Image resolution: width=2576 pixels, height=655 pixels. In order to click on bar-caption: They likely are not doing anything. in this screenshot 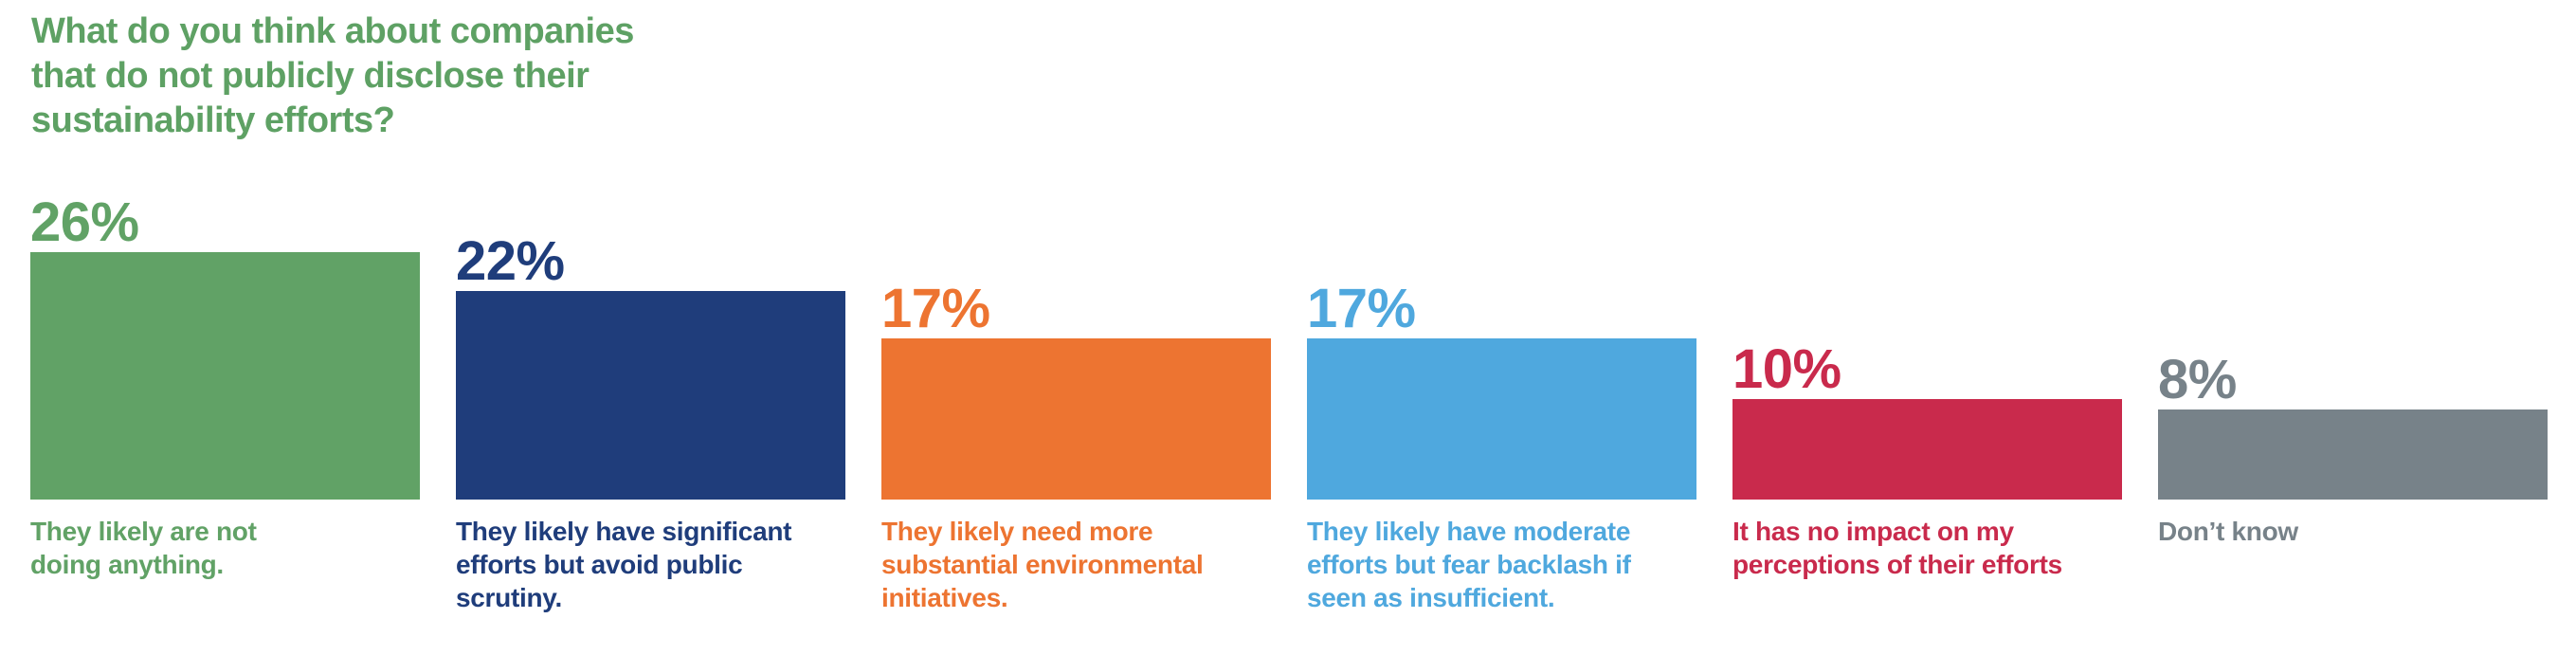, I will do `click(143, 548)`.